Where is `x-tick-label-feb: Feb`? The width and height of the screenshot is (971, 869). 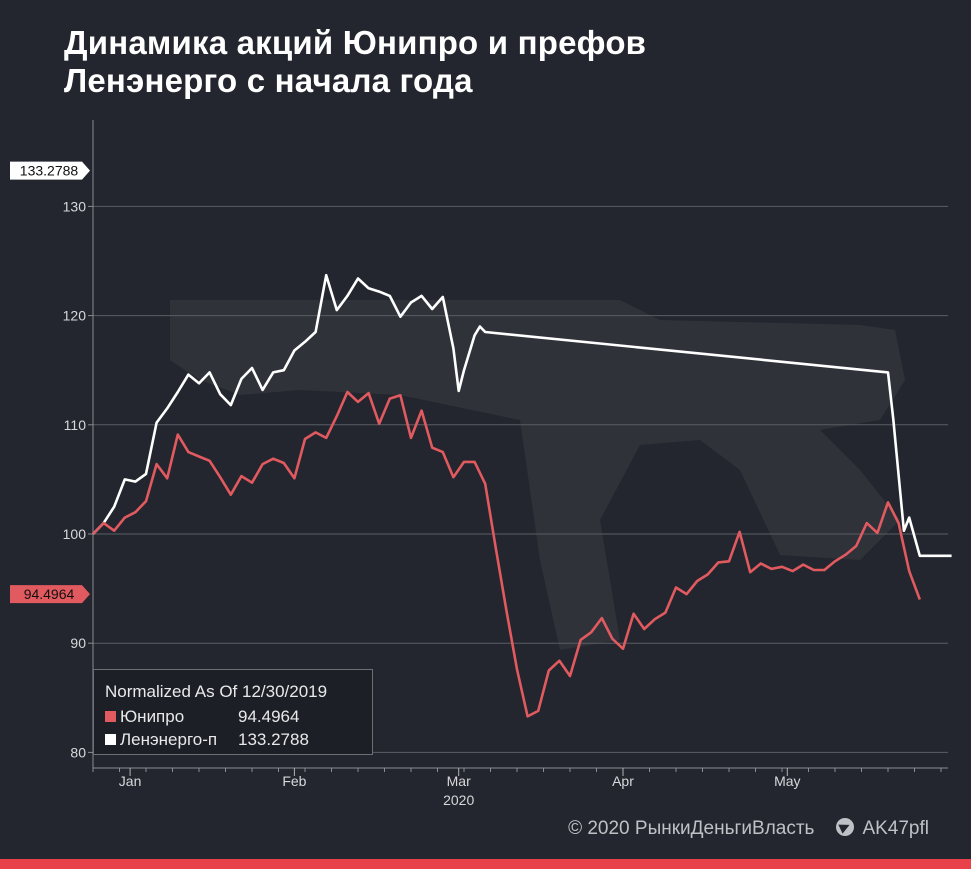
x-tick-label-feb: Feb is located at coordinates (294, 781).